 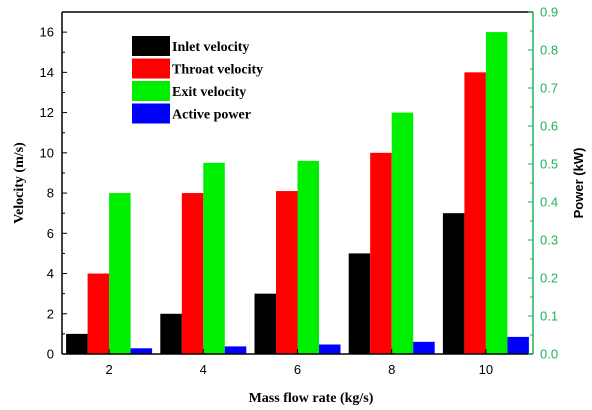 What do you see at coordinates (549, 278) in the screenshot?
I see `y2-tick-label-0.2: 0.2` at bounding box center [549, 278].